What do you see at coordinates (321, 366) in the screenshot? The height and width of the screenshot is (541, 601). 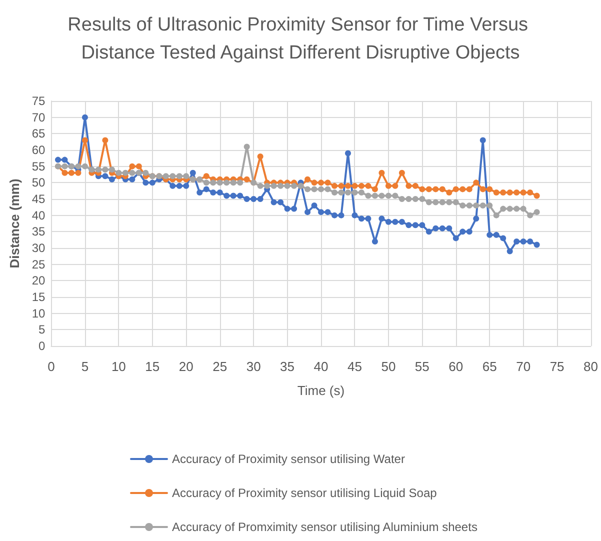 I see `x-tick-label: 40` at bounding box center [321, 366].